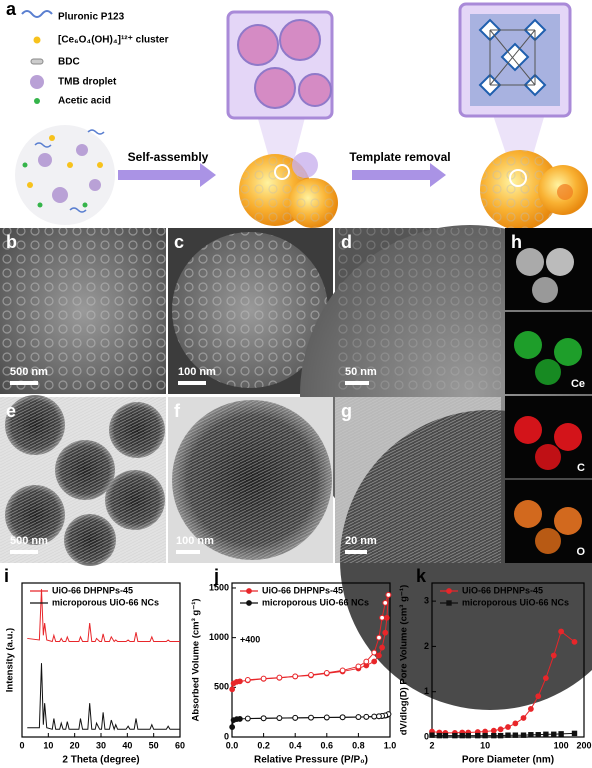  What do you see at coordinates (578, 384) in the screenshot?
I see `element-label: Ce` at bounding box center [578, 384].